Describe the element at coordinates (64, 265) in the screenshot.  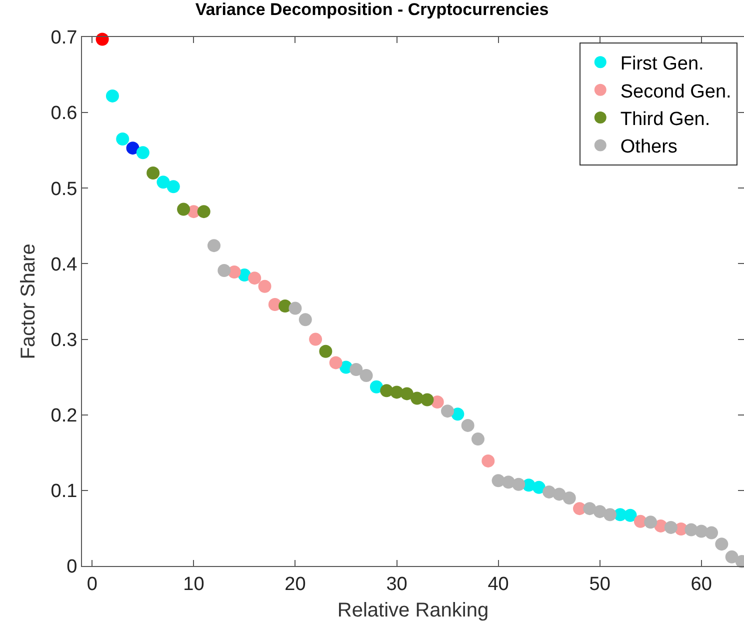
I see `y-tick-label: 0.4` at that location.